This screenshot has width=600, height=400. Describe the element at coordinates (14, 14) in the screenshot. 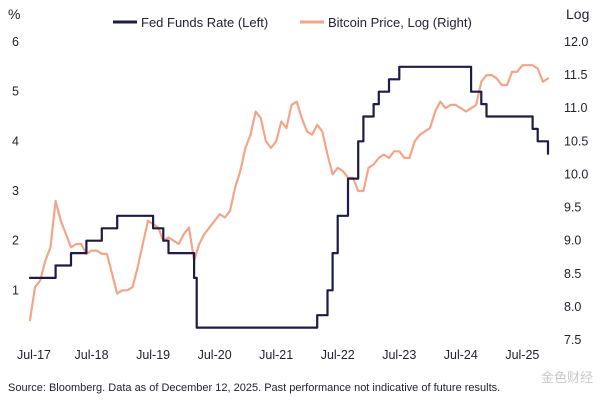

I see `left-axis-unit-label: %` at that location.